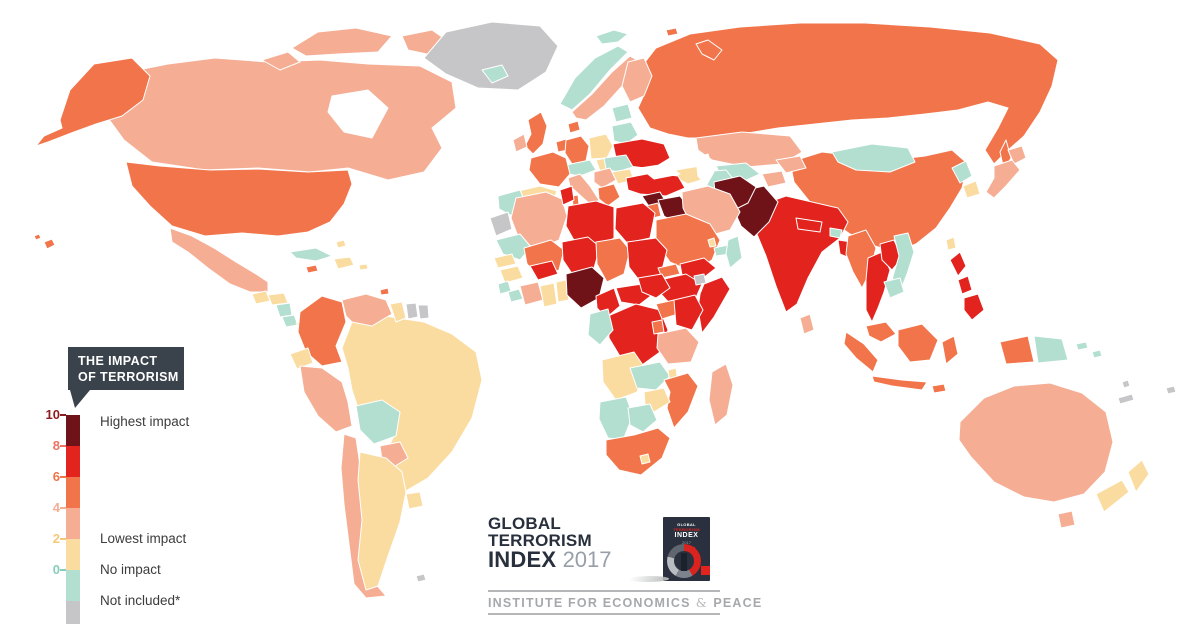  What do you see at coordinates (623, 376) in the screenshot?
I see `country-angola` at bounding box center [623, 376].